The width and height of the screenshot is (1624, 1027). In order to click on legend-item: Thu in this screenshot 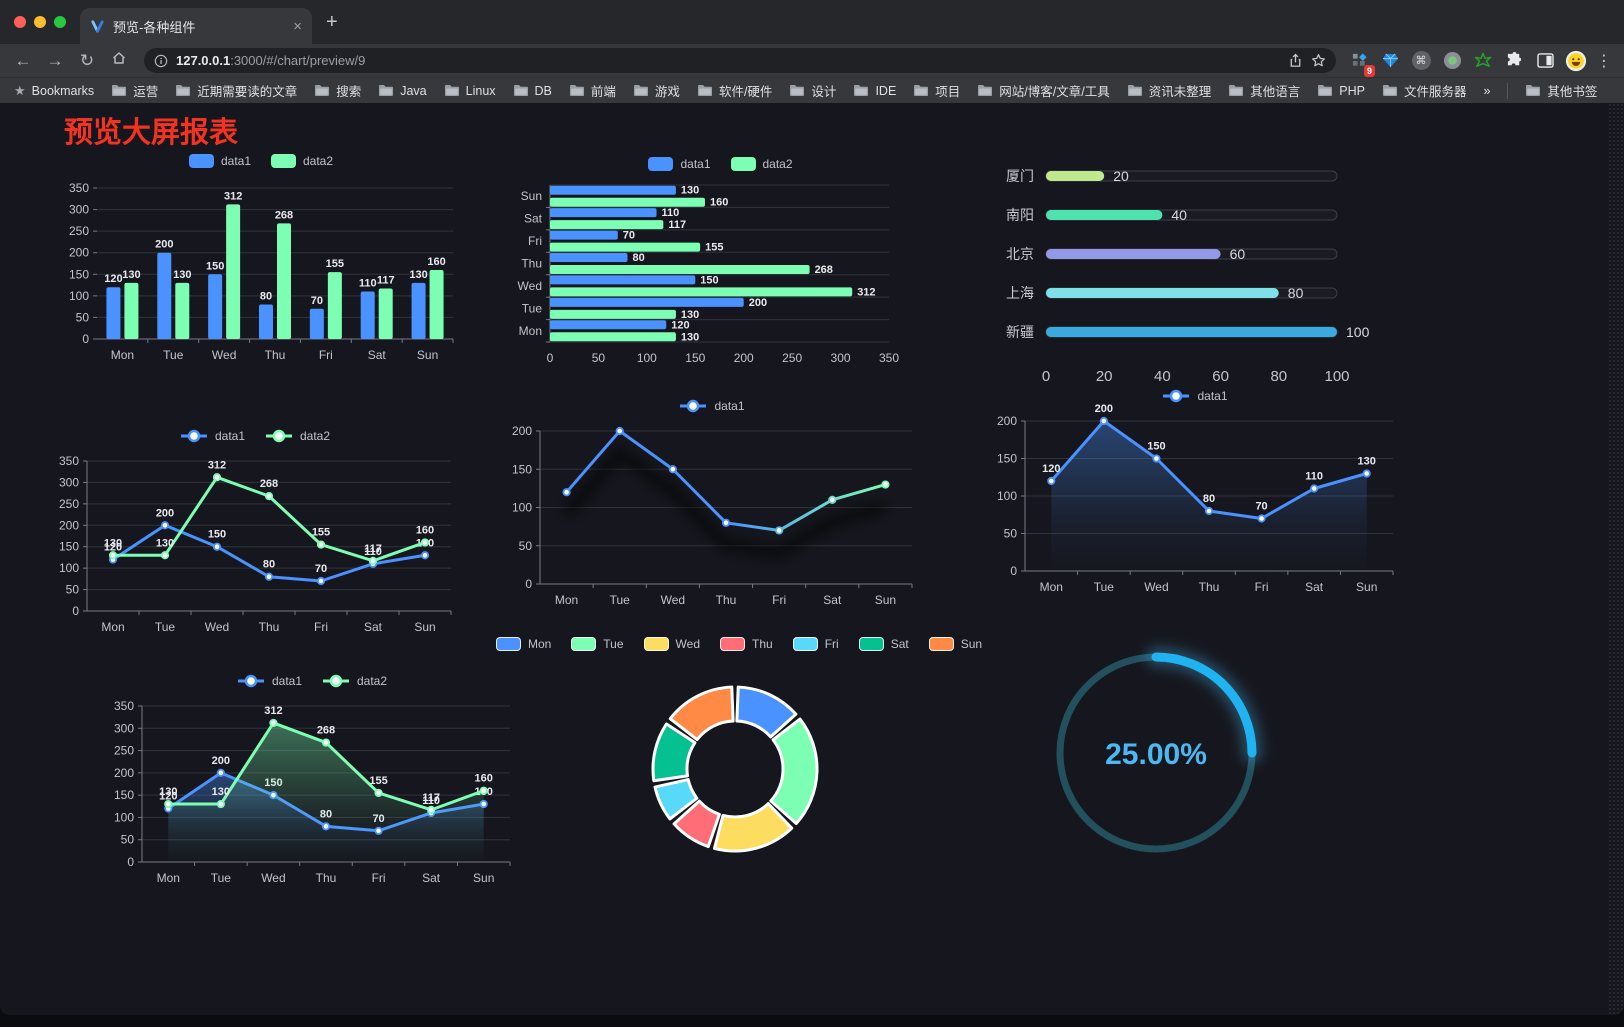, I will do `click(746, 644)`.